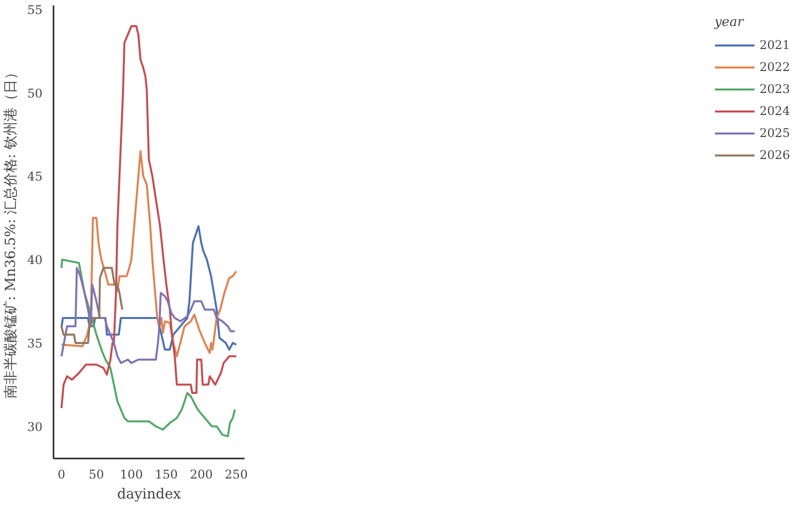  Describe the element at coordinates (774, 45) in the screenshot. I see `legend-label: 2021` at that location.